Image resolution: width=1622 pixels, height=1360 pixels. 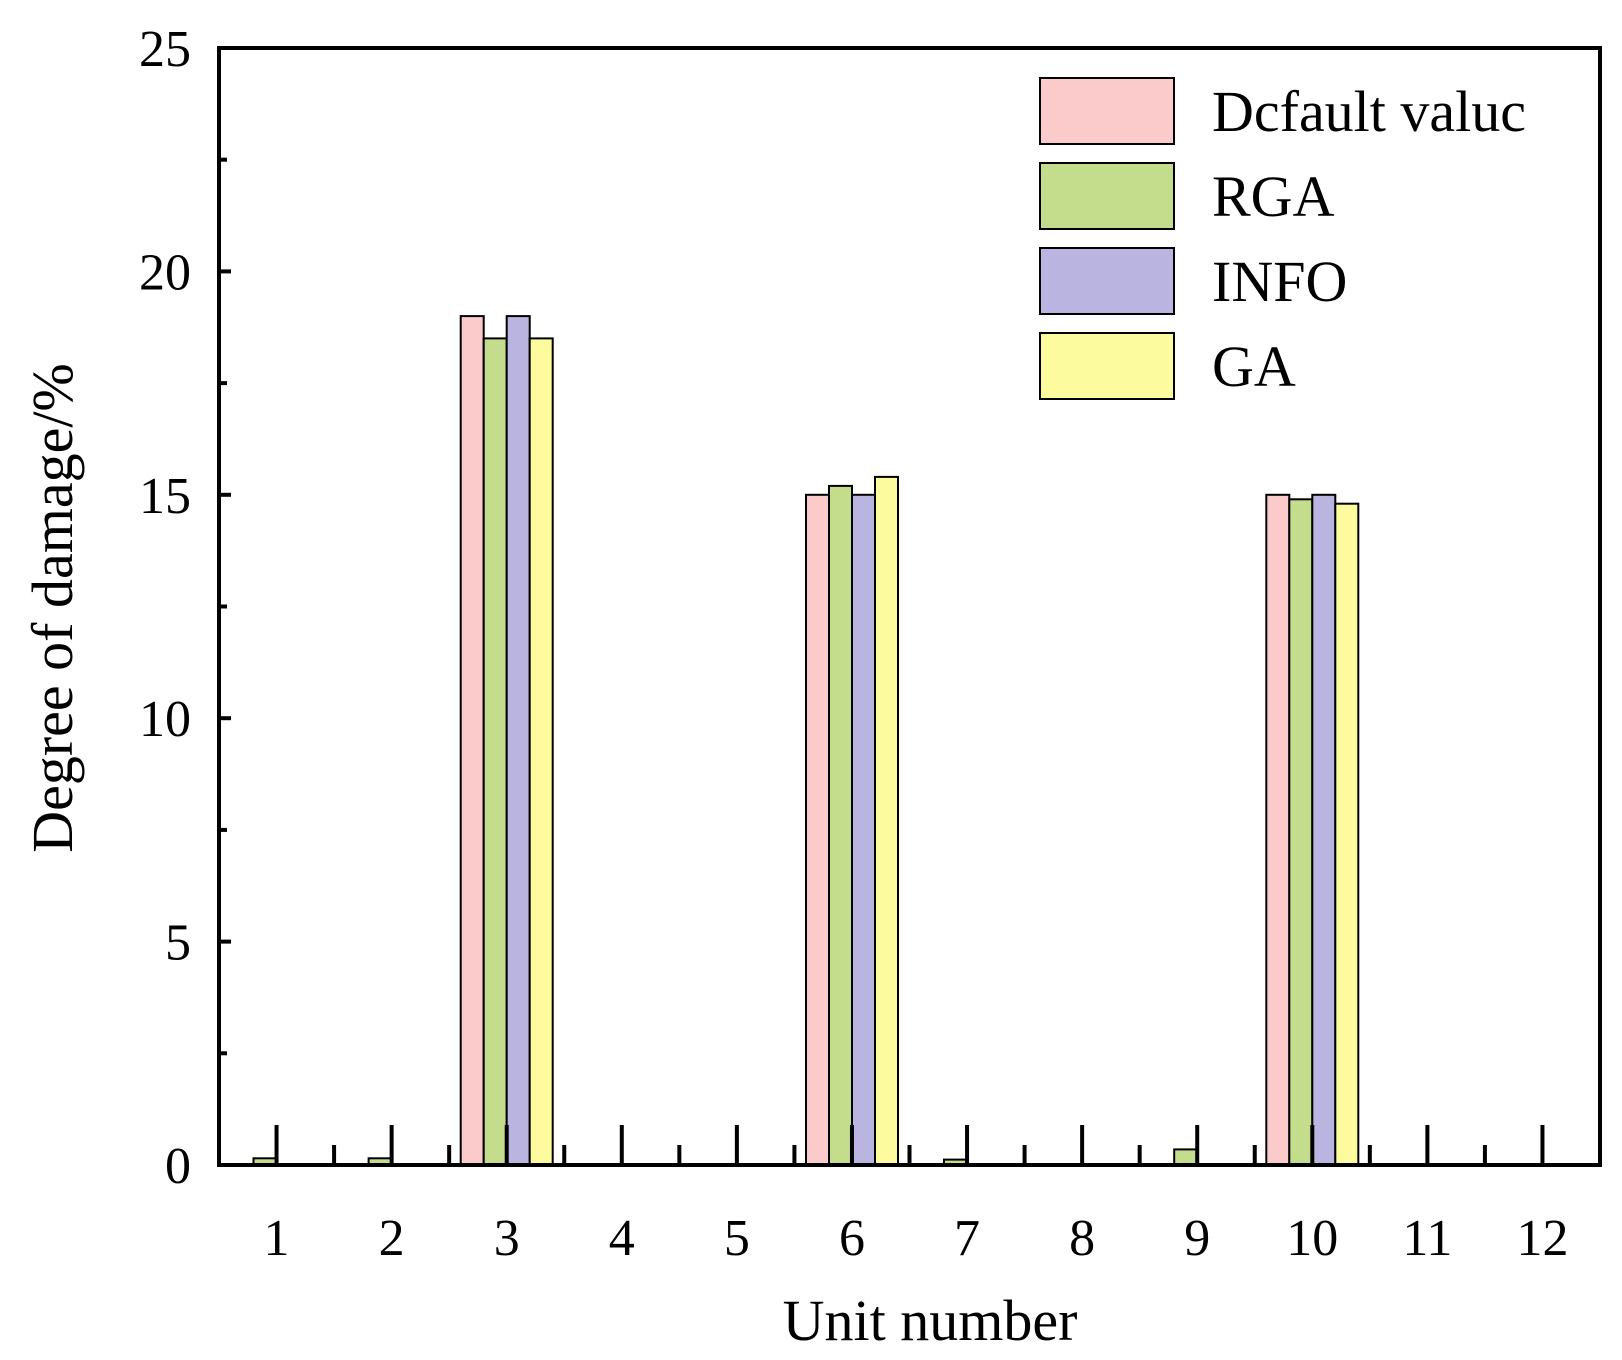 I want to click on legend: Dcfault valuc RGA INFO GA, so click(x=1282, y=238).